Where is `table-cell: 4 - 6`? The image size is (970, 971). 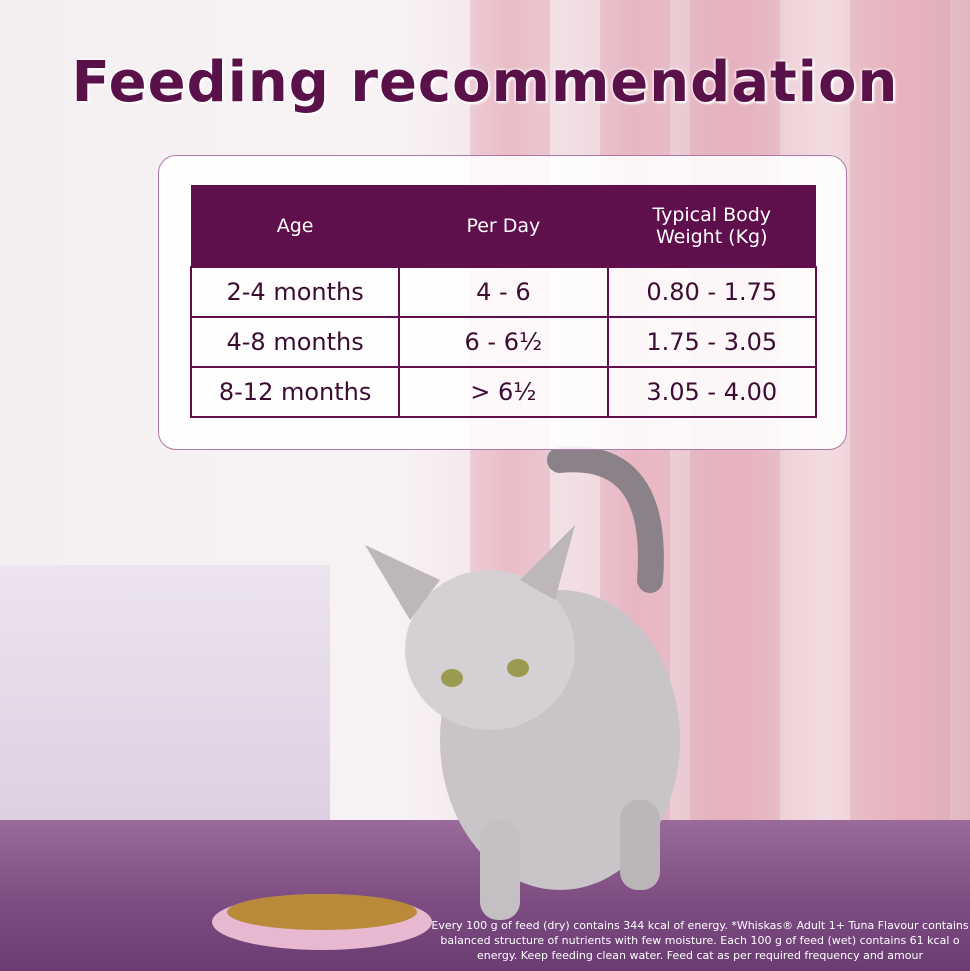
table-cell: 4 - 6 is located at coordinates (503, 292).